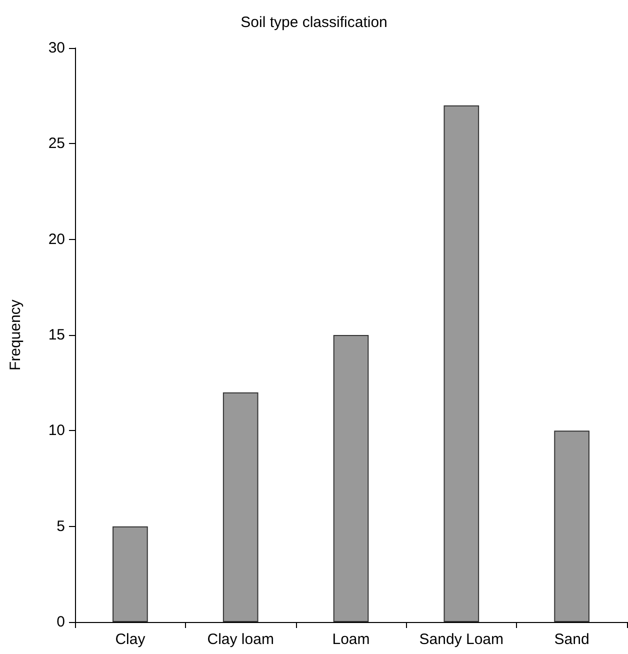  I want to click on chart-title: Soil type classification, so click(314, 22).